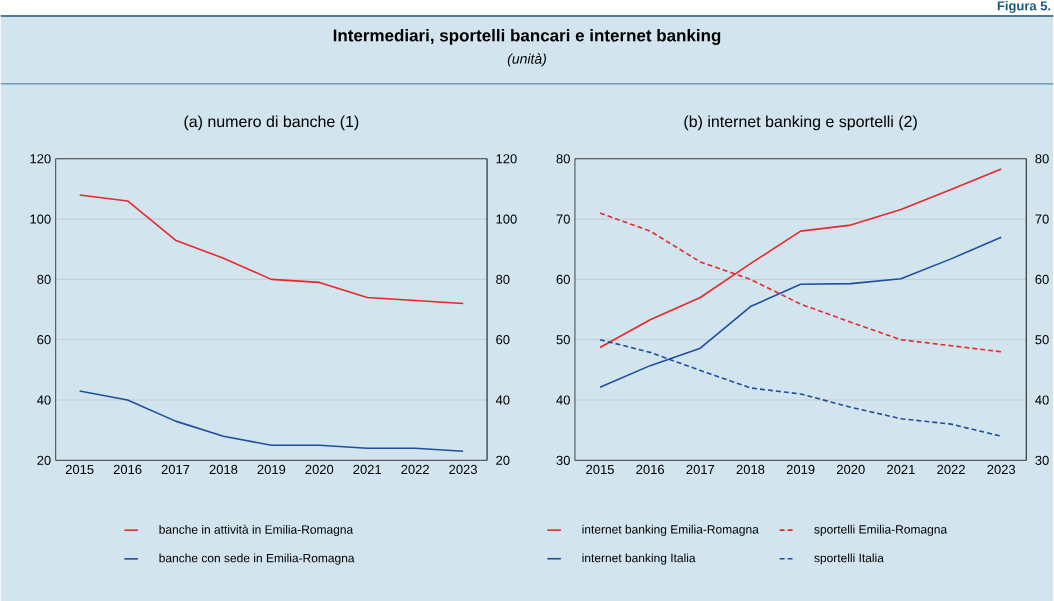 The image size is (1054, 601). I want to click on legend-label: sportelli Emilia-Romagna, so click(881, 530).